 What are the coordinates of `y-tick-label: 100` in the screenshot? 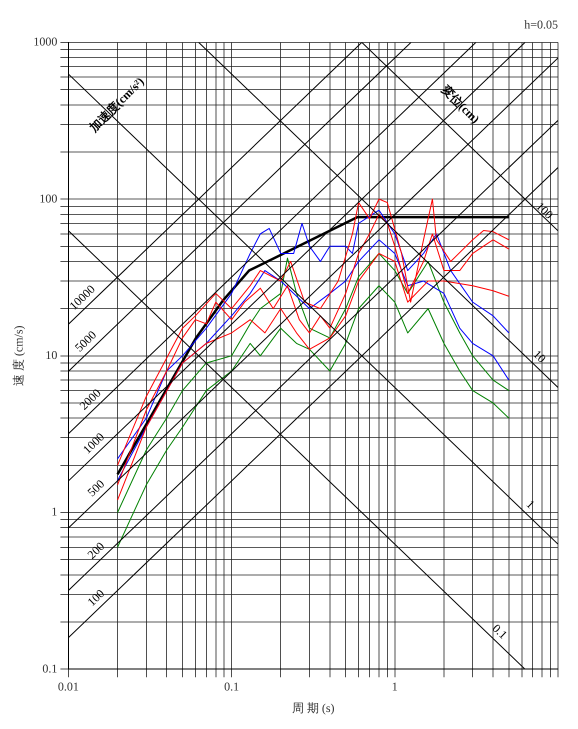 It's located at (48, 198).